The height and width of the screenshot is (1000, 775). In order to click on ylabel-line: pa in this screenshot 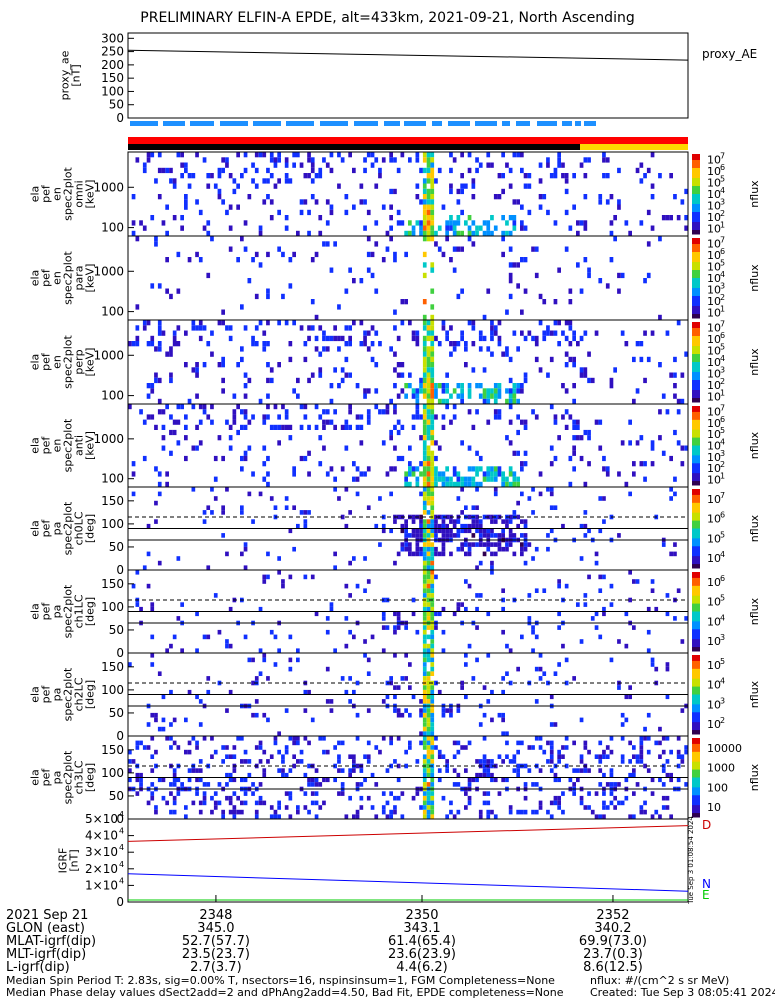, I will do `click(57, 529)`.